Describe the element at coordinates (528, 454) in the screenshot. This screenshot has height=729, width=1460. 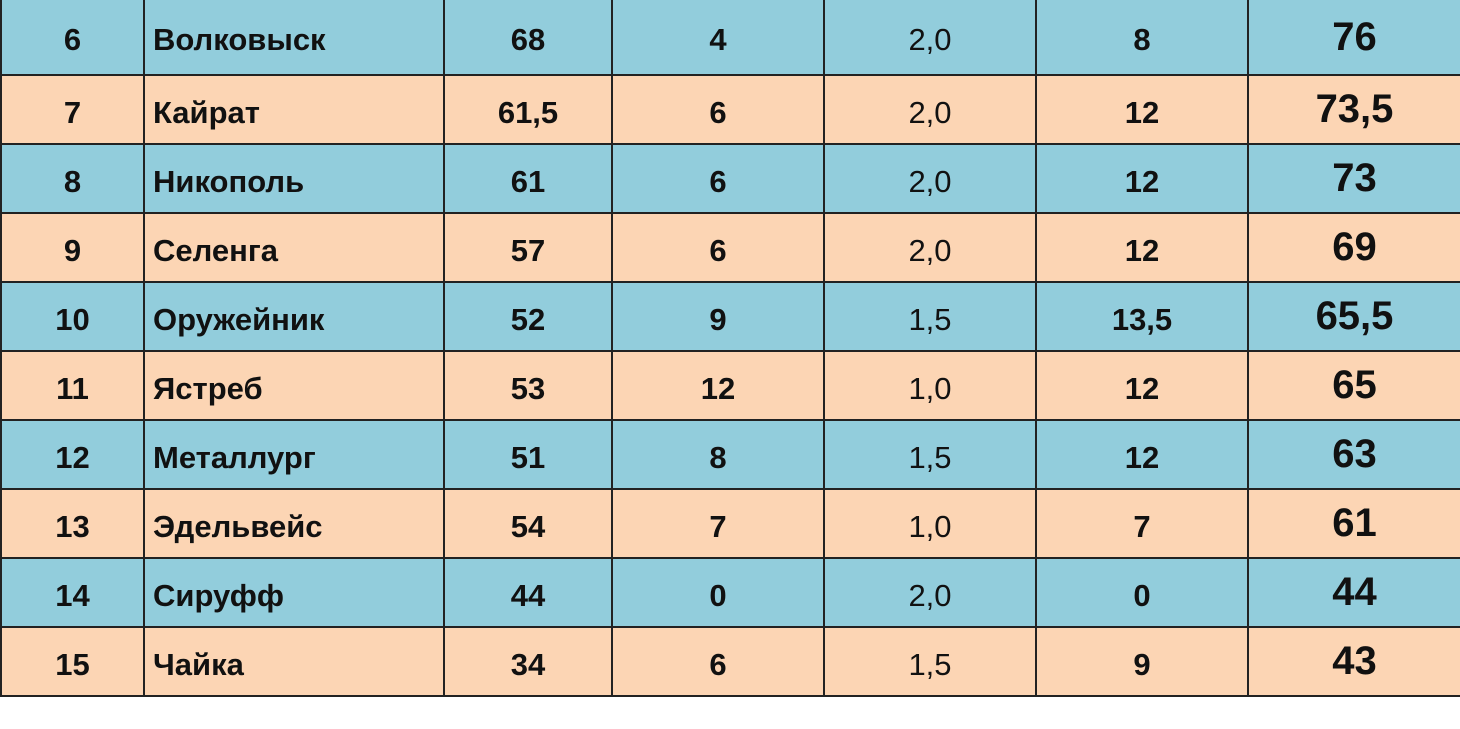
I see `table-cell: 51` at that location.